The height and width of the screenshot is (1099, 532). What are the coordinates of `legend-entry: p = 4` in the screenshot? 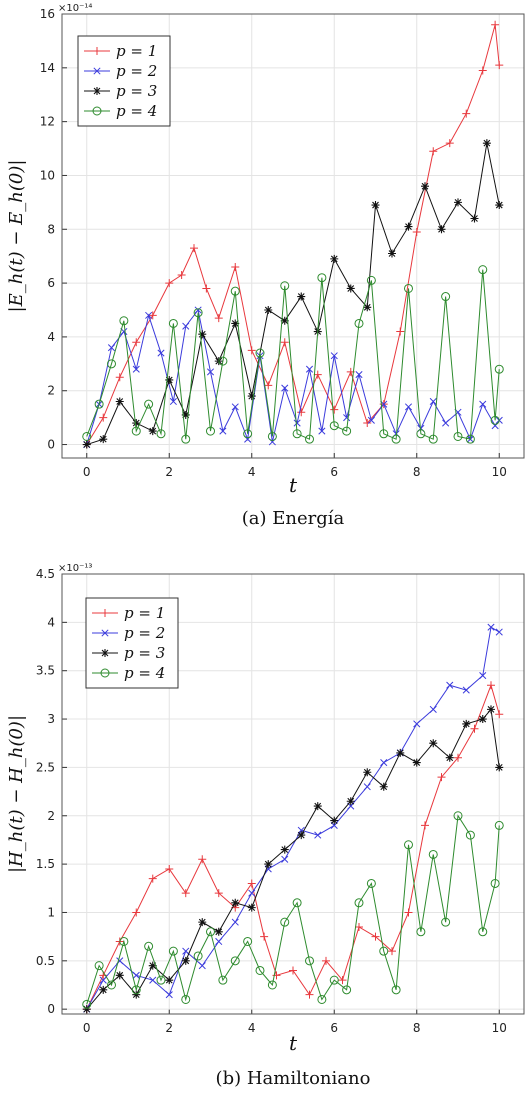 It's located at (144, 673).